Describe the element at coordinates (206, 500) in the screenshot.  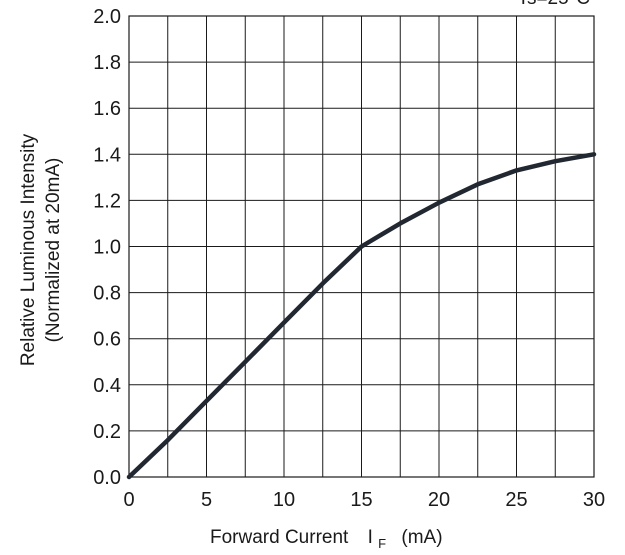
I see `x-tick-label: 5` at that location.